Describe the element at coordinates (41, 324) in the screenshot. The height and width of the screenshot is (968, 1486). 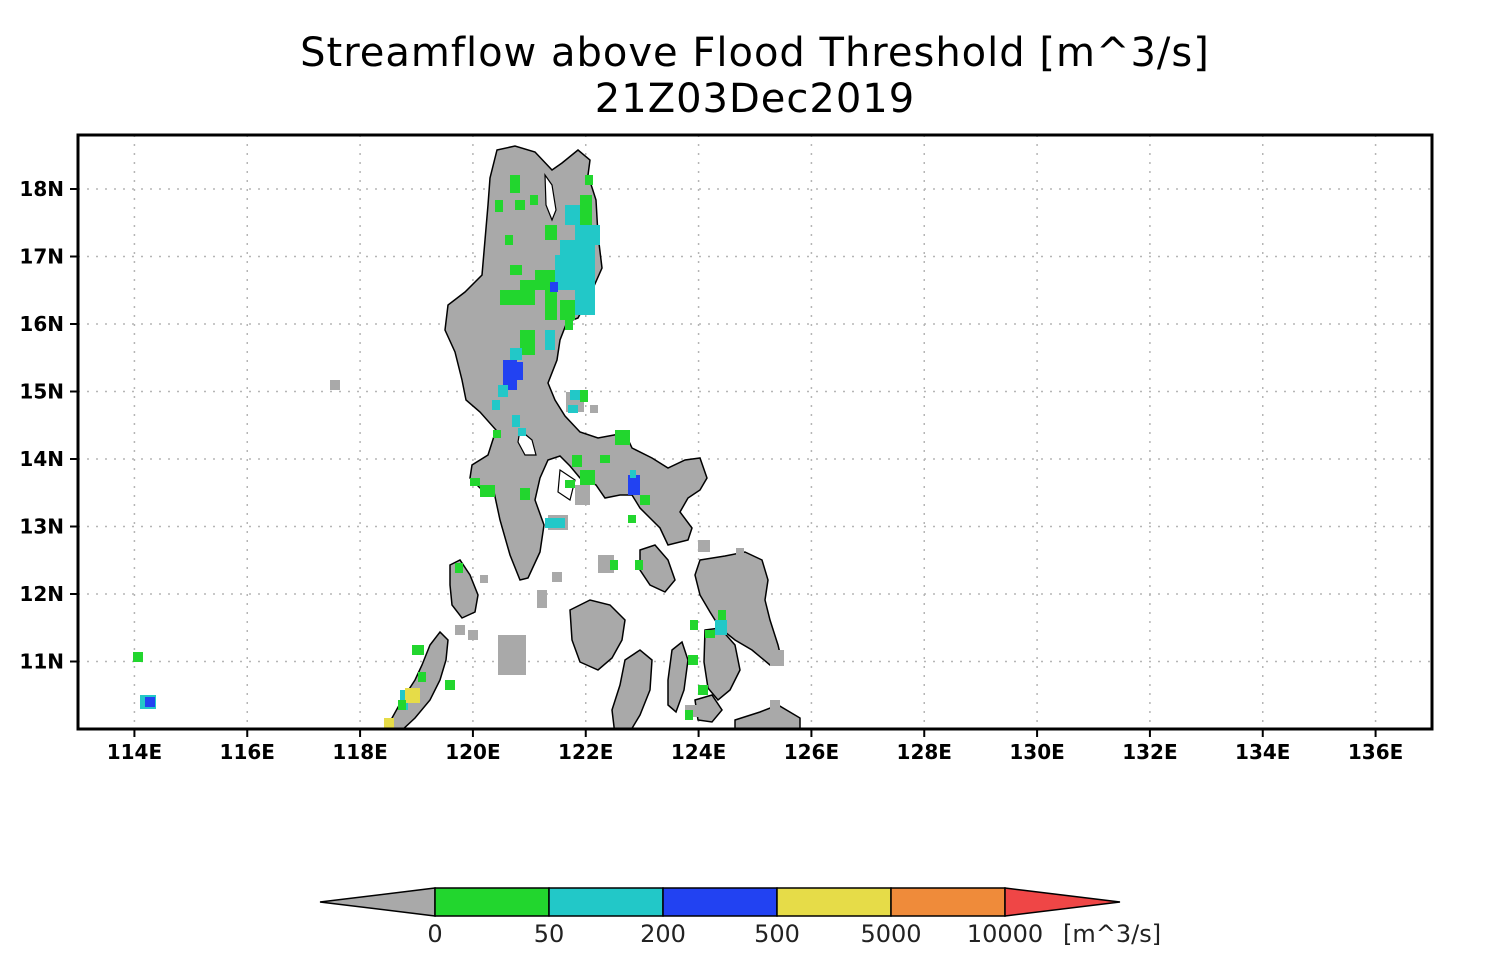
I see `lat-tick-label: 16N` at that location.